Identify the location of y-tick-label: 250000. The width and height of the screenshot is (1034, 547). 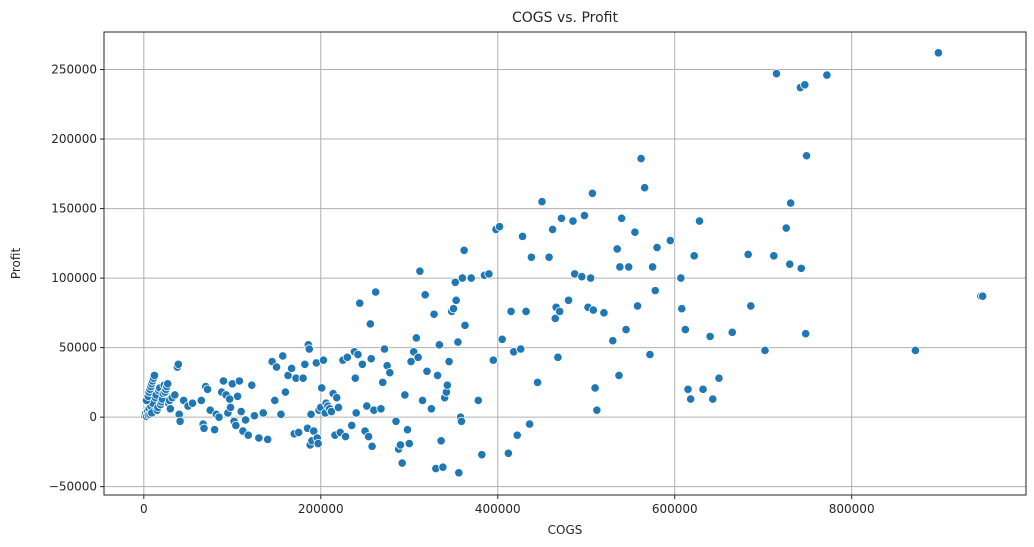
(74, 70).